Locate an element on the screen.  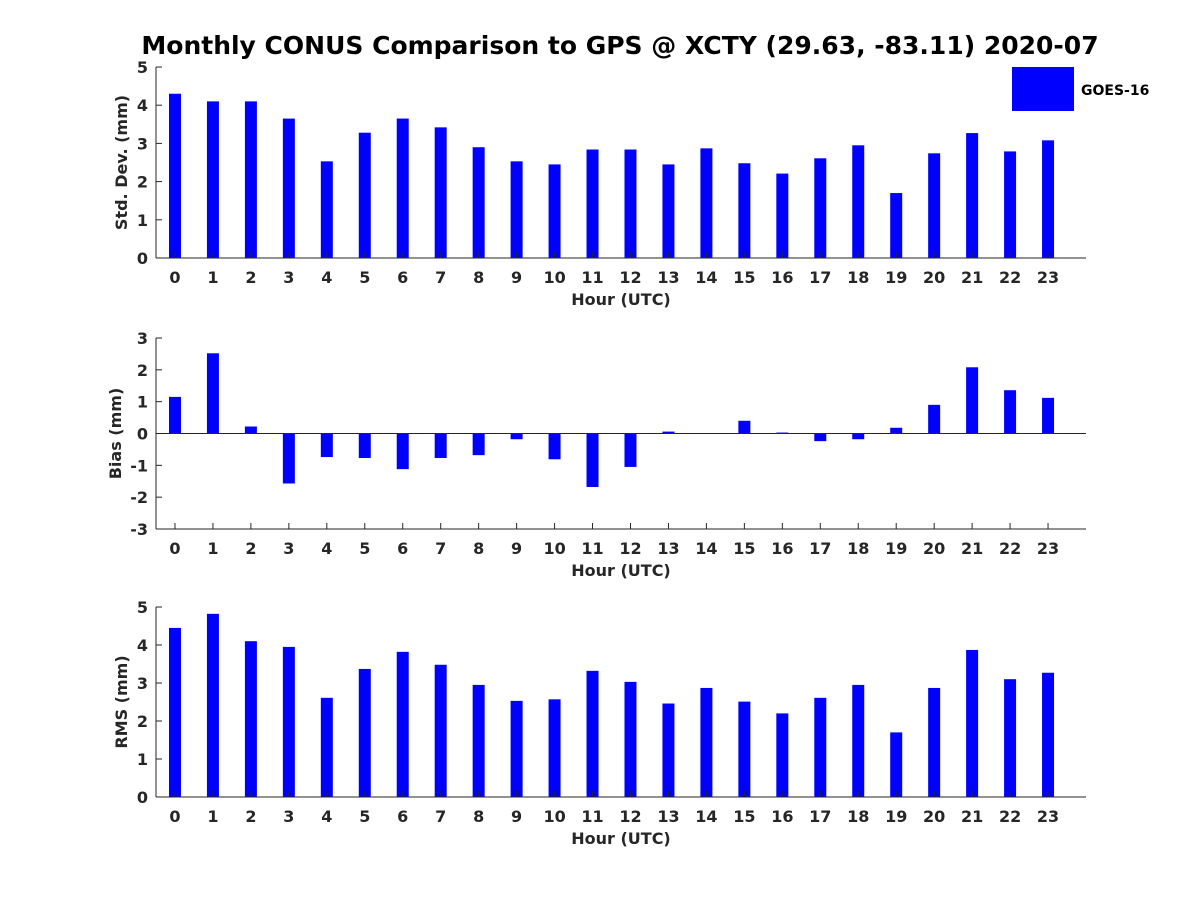
rms-xtick-label-4: 4 is located at coordinates (326, 816).